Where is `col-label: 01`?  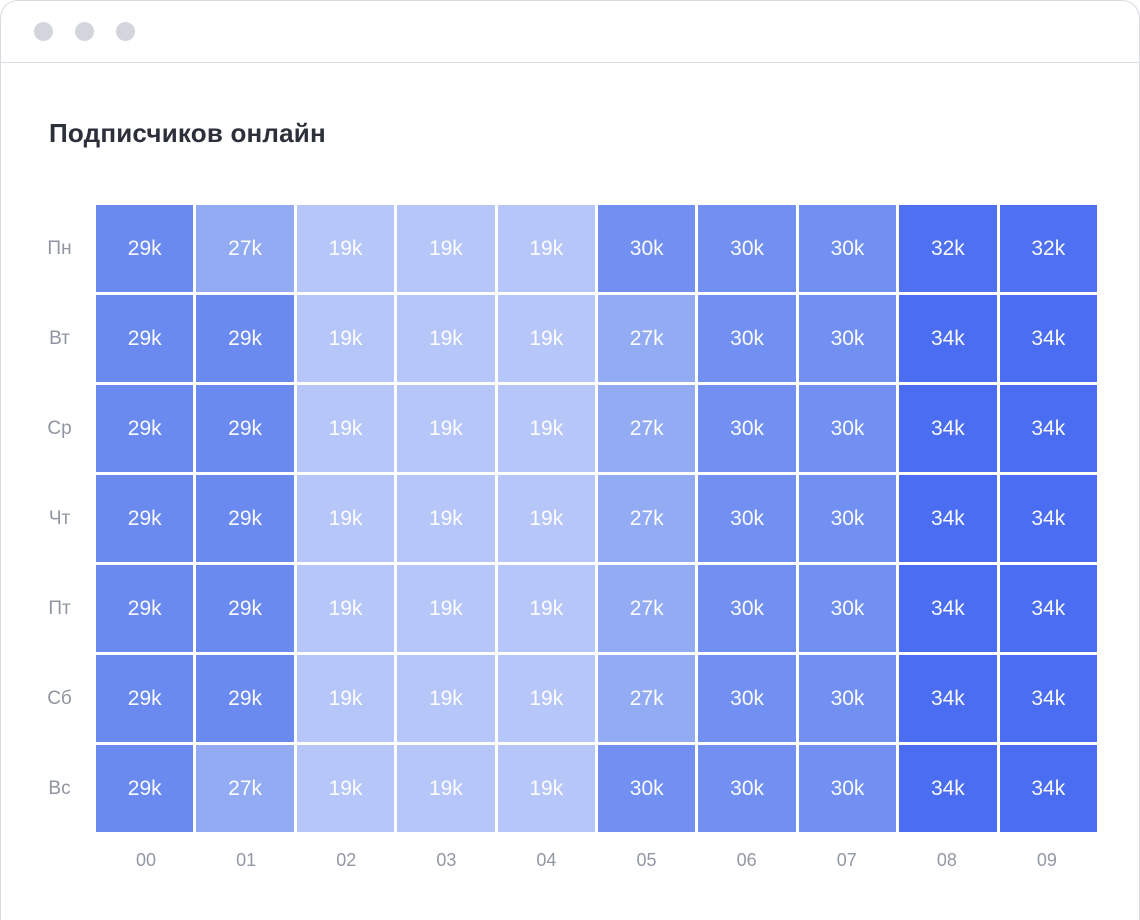 col-label: 01 is located at coordinates (246, 860).